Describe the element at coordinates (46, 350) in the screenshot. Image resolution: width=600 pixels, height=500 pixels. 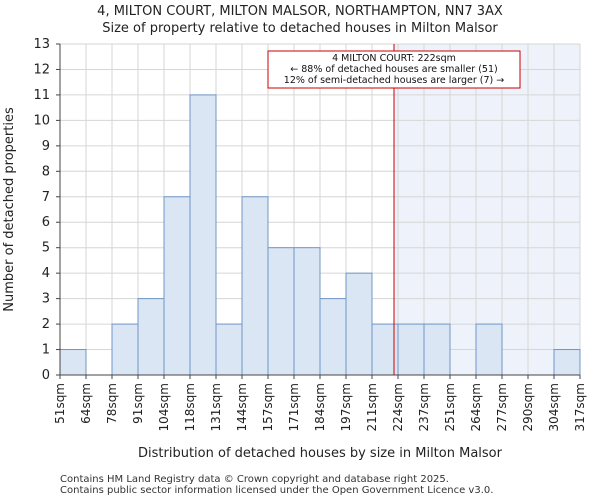
I see `y-tick-label-1: 1` at that location.